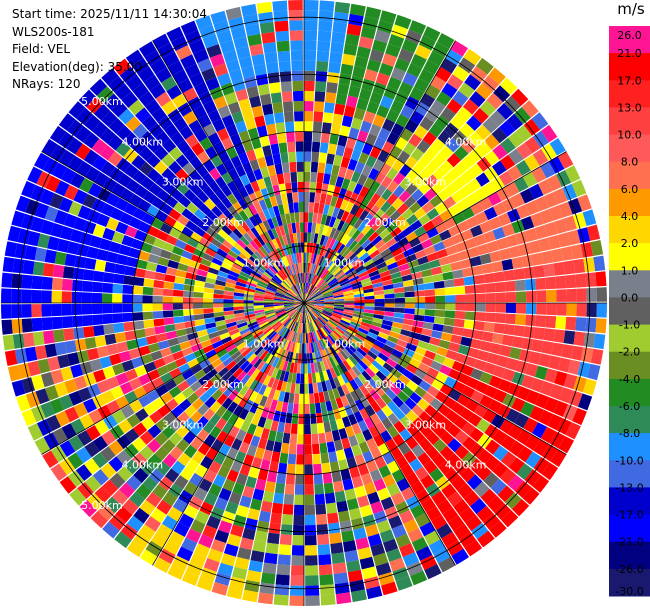  I want to click on colorbar-bin, so click(629, 175).